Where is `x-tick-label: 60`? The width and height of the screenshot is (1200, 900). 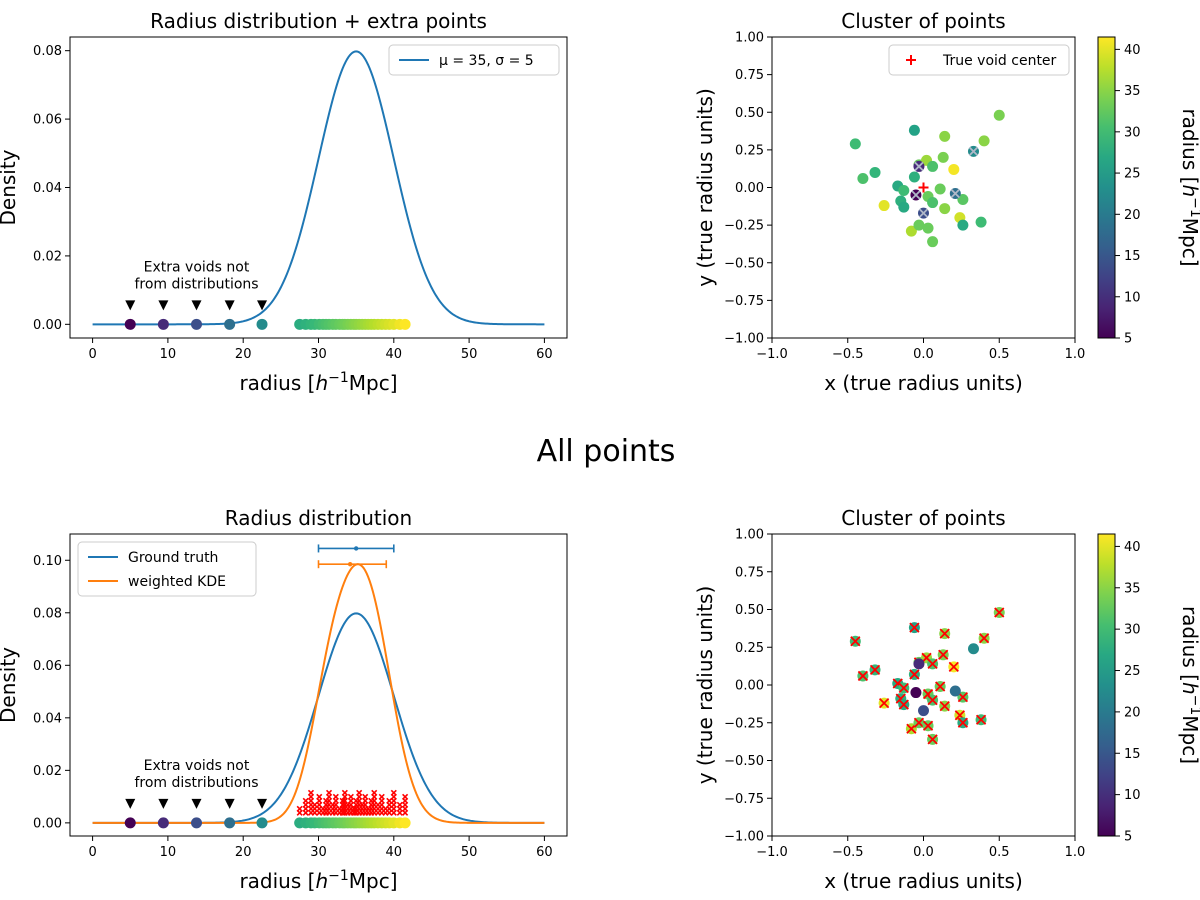
x-tick-label: 60 is located at coordinates (544, 354).